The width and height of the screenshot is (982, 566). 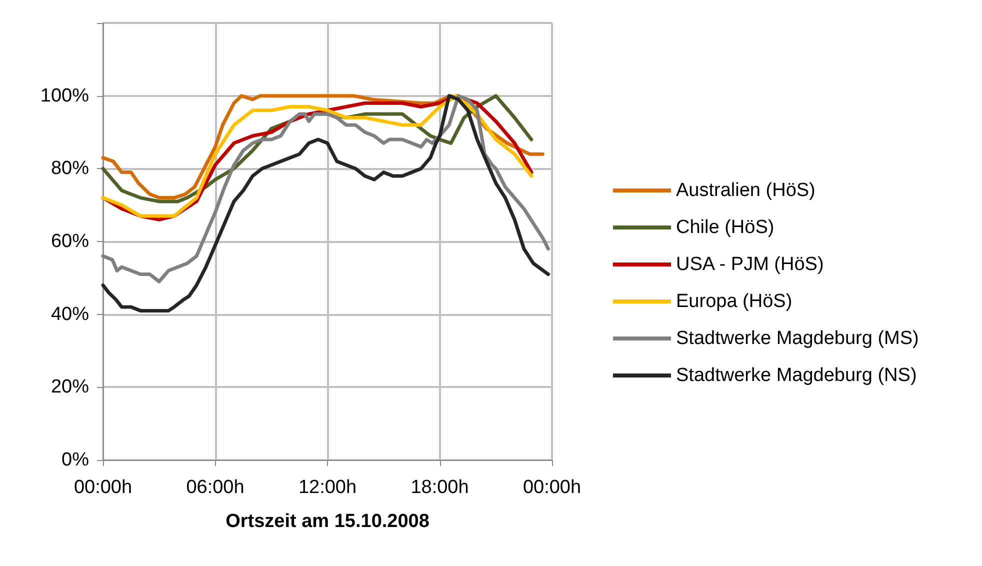 I want to click on y-tick-label: 80%, so click(x=70, y=169).